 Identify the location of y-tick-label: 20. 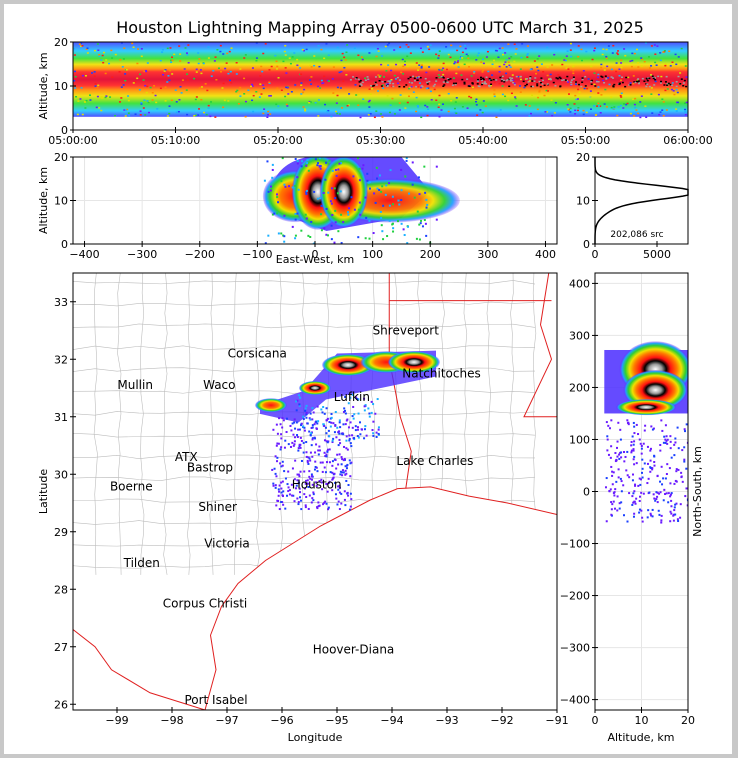
(61, 157).